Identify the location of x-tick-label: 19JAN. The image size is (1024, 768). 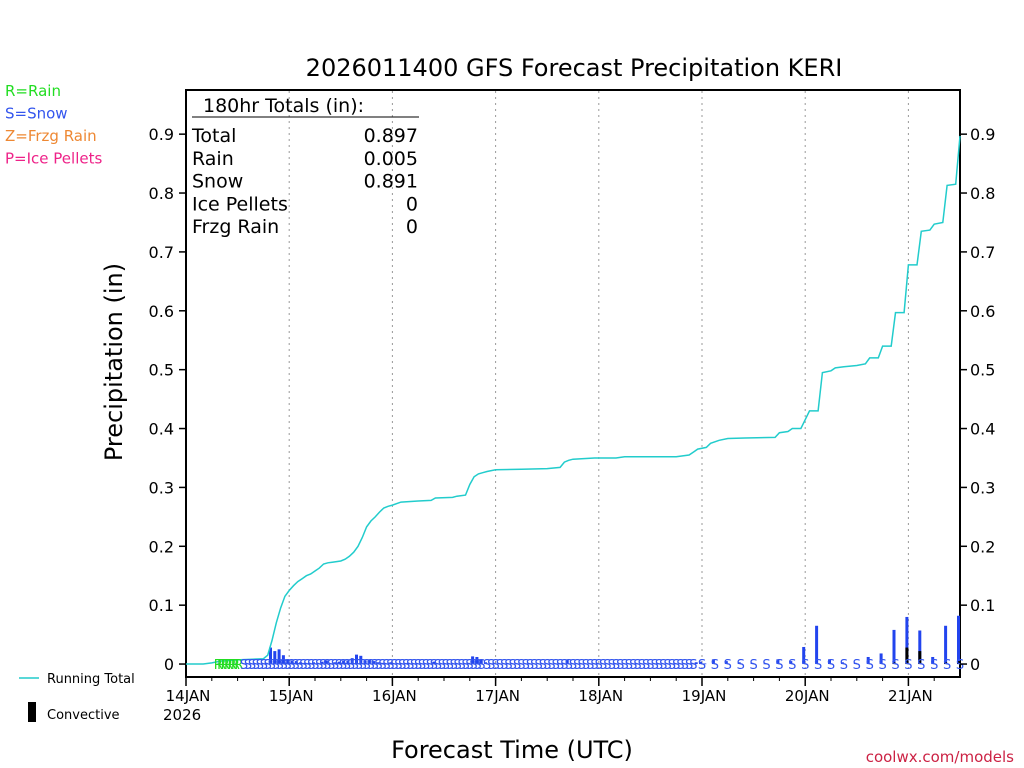
(704, 696).